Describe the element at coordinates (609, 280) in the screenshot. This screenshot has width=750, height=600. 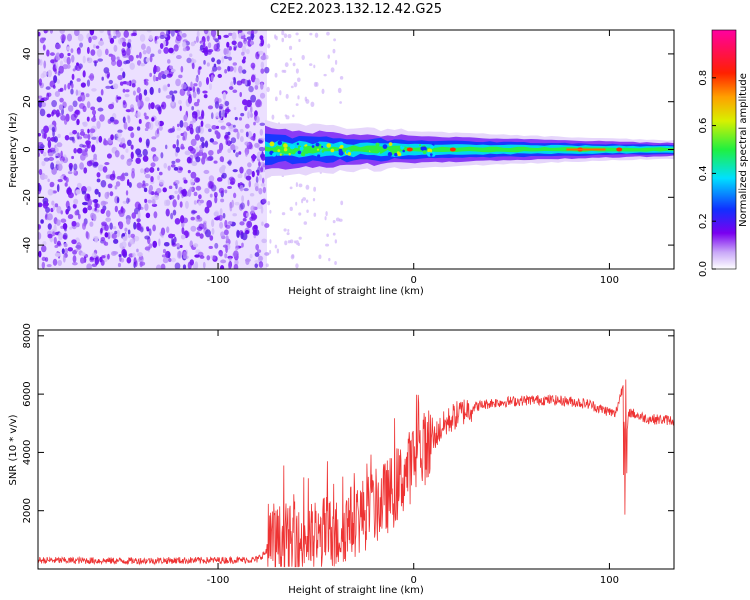
I see `spectrogram-xtick-label: 100` at that location.